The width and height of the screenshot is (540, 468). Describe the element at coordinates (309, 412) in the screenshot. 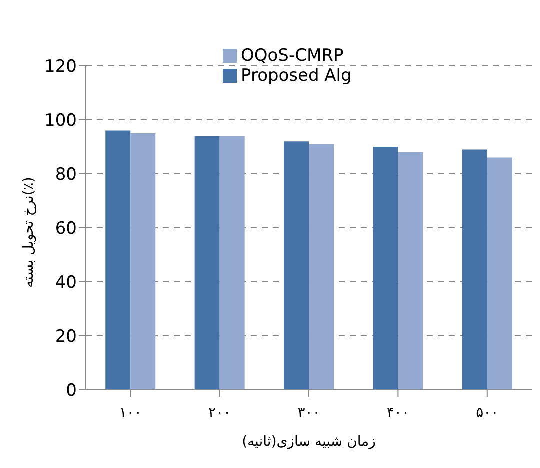

I see `x-tick-label: ۳۰۰` at that location.